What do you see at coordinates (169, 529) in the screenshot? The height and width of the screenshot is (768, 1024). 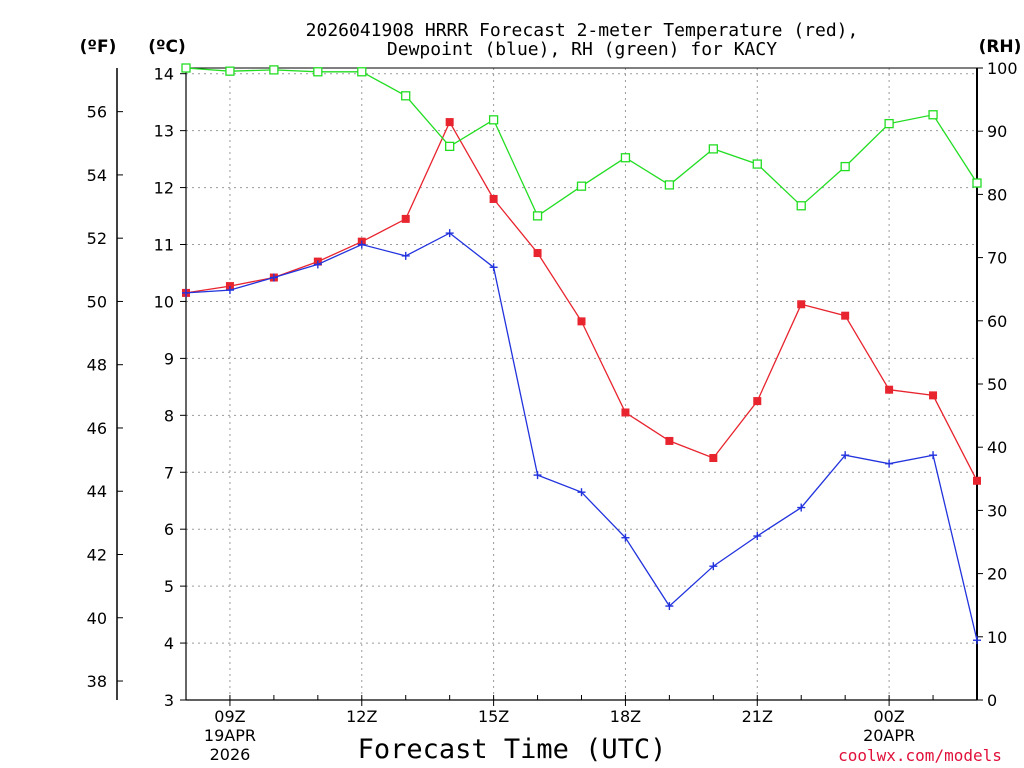 I see `celsius-tick-label: 6` at bounding box center [169, 529].